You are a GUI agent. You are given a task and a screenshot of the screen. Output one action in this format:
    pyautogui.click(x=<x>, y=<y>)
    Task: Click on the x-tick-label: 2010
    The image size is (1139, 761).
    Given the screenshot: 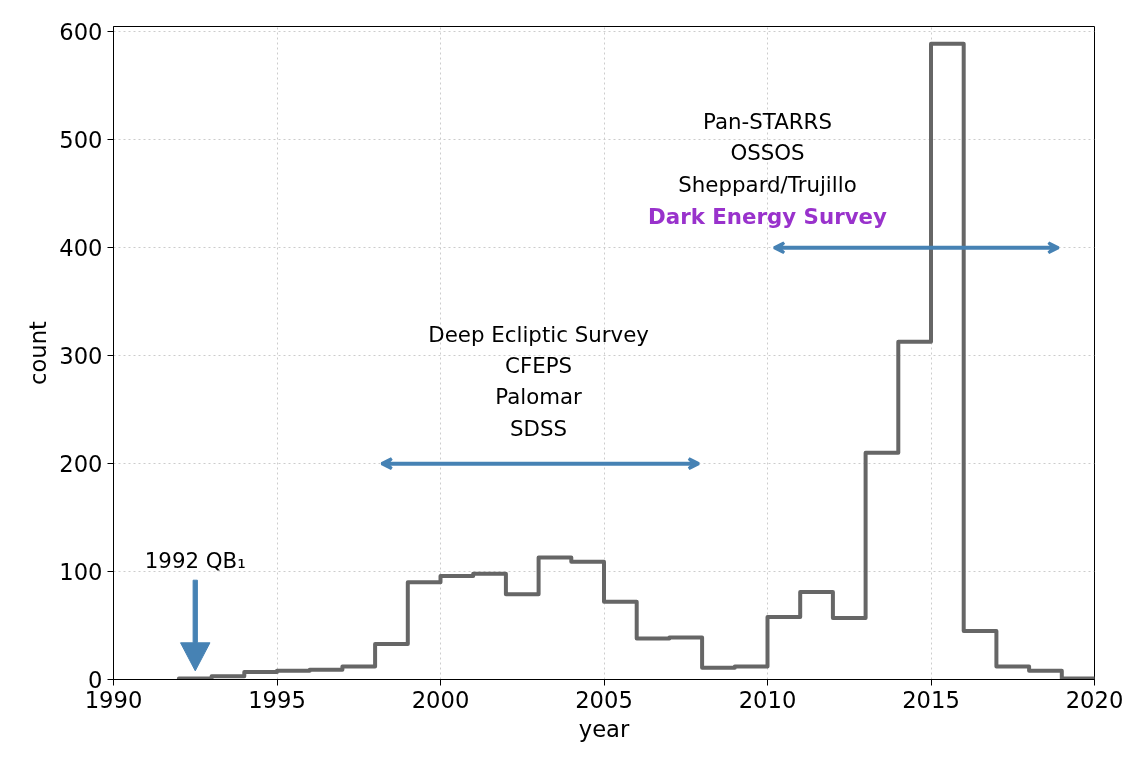 What is the action you would take?
    pyautogui.click(x=767, y=699)
    